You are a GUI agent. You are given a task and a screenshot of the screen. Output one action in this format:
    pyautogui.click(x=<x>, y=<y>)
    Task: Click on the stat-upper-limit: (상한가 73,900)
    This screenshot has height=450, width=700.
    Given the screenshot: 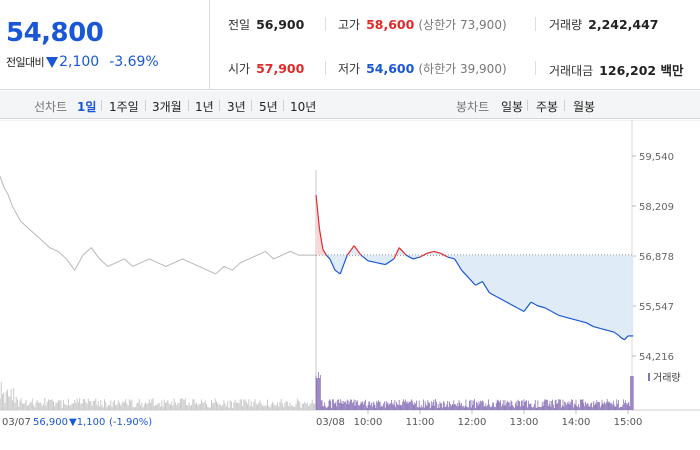 What is the action you would take?
    pyautogui.click(x=462, y=25)
    